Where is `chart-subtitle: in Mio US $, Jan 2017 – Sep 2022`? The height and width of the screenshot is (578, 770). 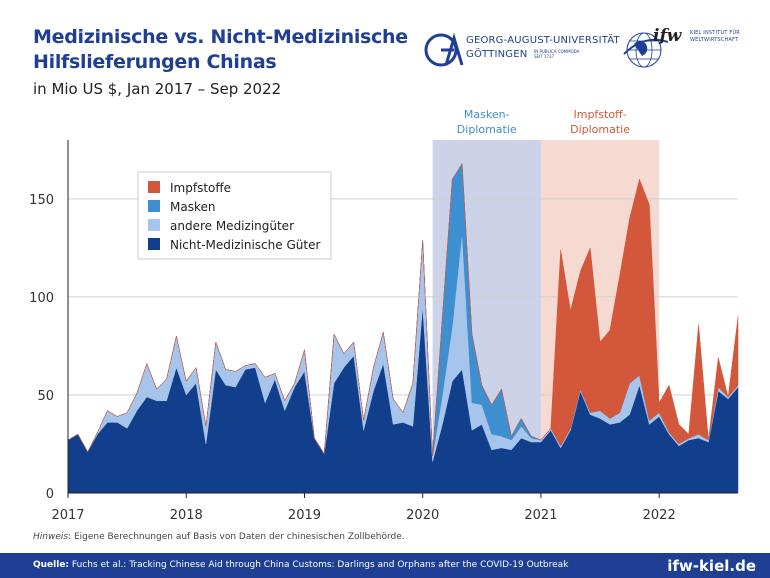
chart-subtitle: in Mio US $, Jan 2017 – Sep 2022 is located at coordinates (157, 89).